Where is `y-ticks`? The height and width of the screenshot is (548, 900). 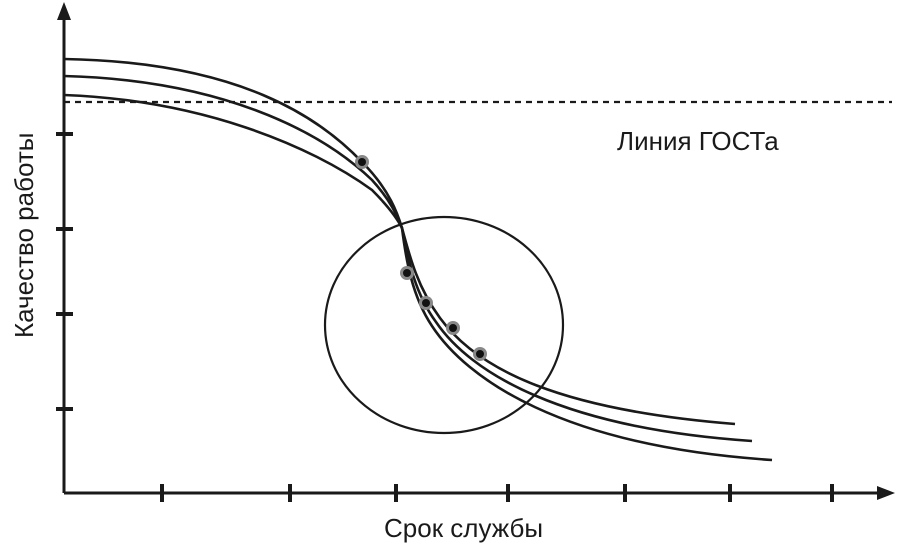
y-ticks is located at coordinates (64, 271).